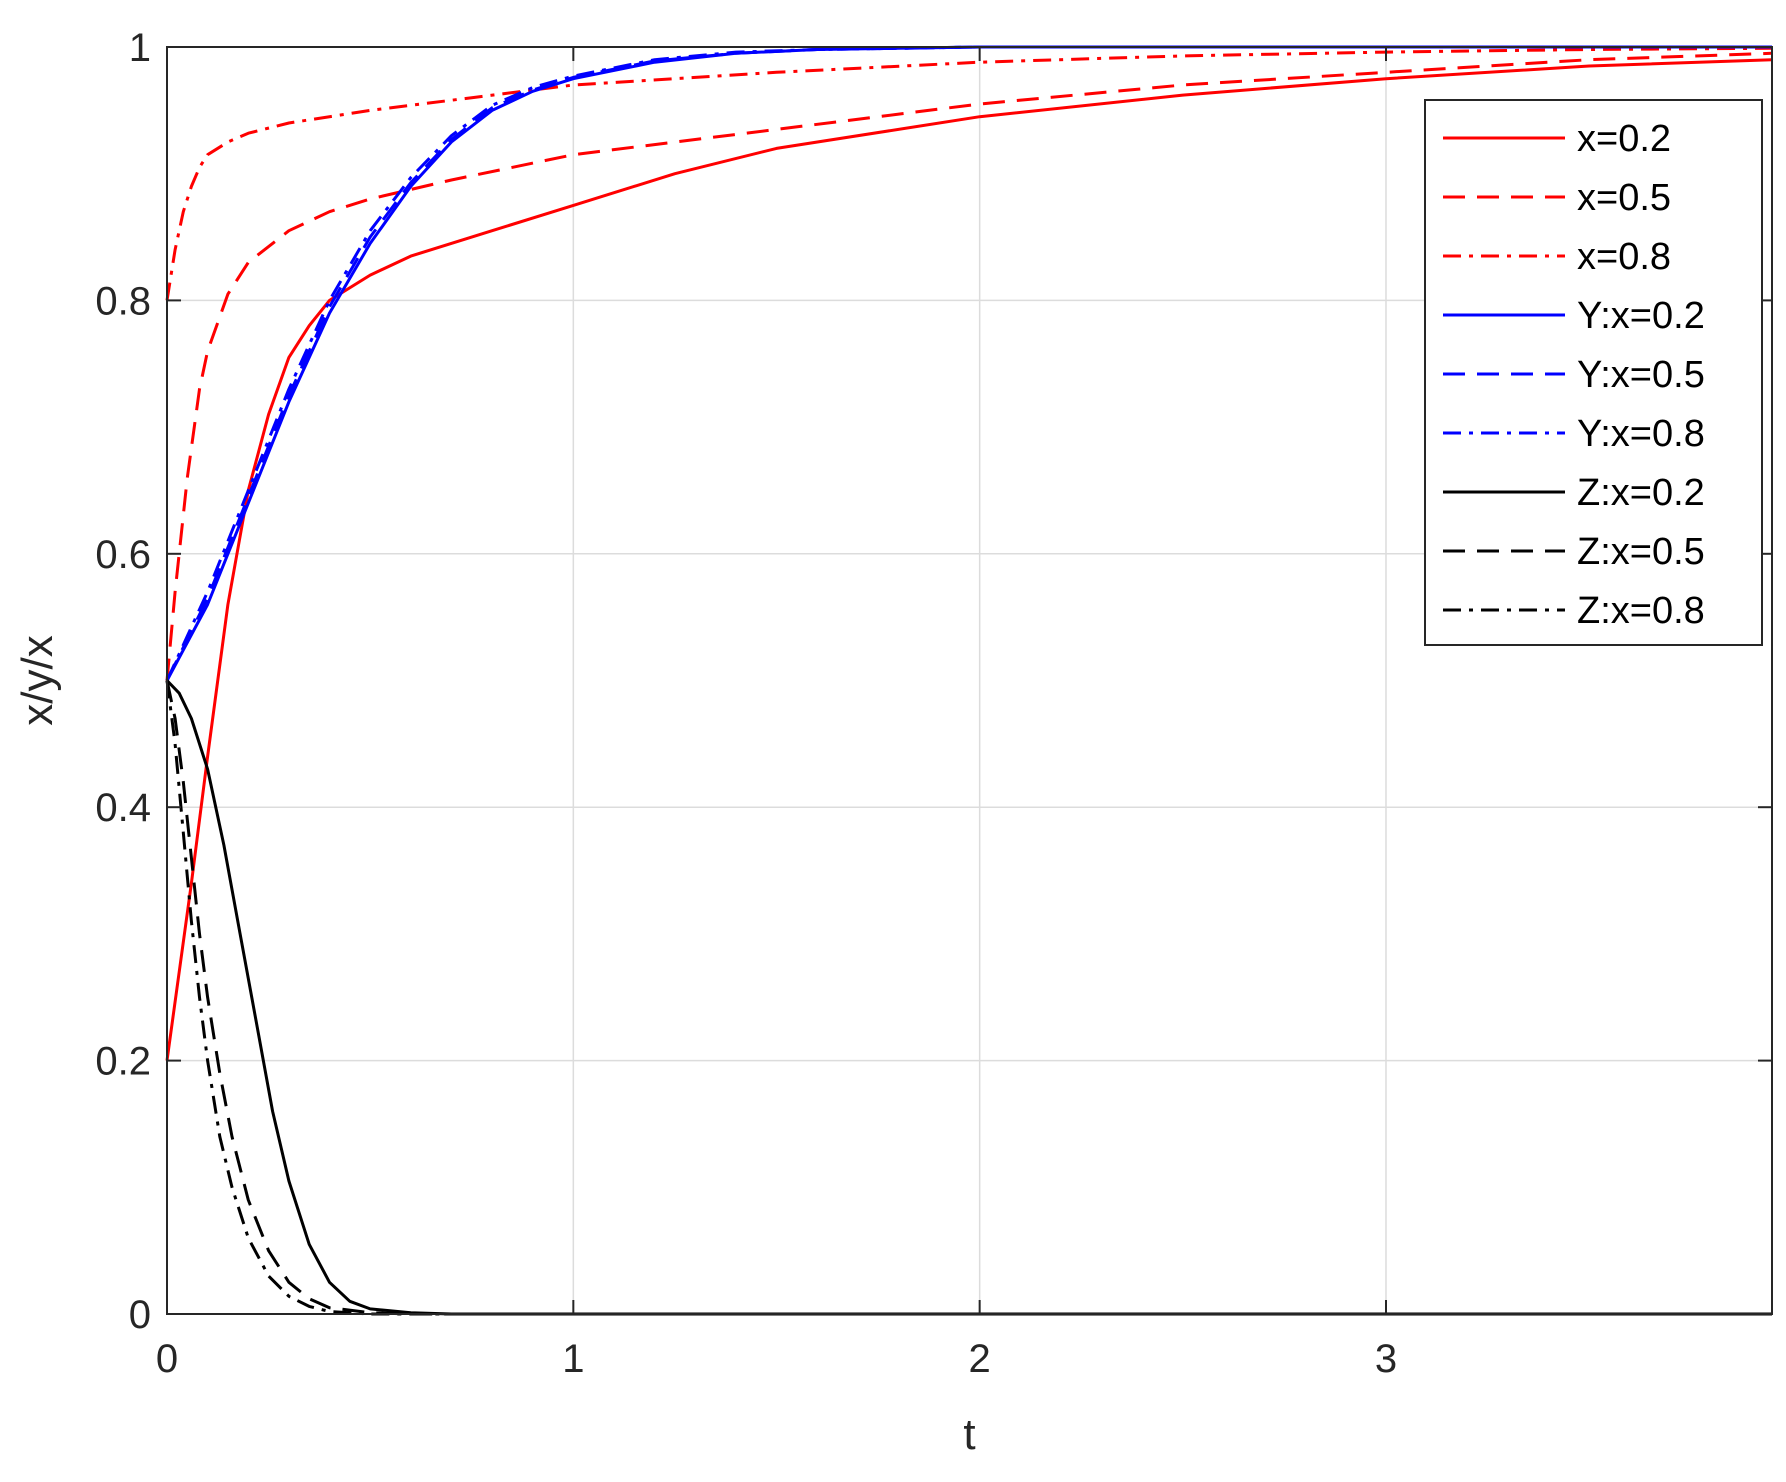 The width and height of the screenshot is (1786, 1482). I want to click on x-tick-label: 3, so click(1386, 1359).